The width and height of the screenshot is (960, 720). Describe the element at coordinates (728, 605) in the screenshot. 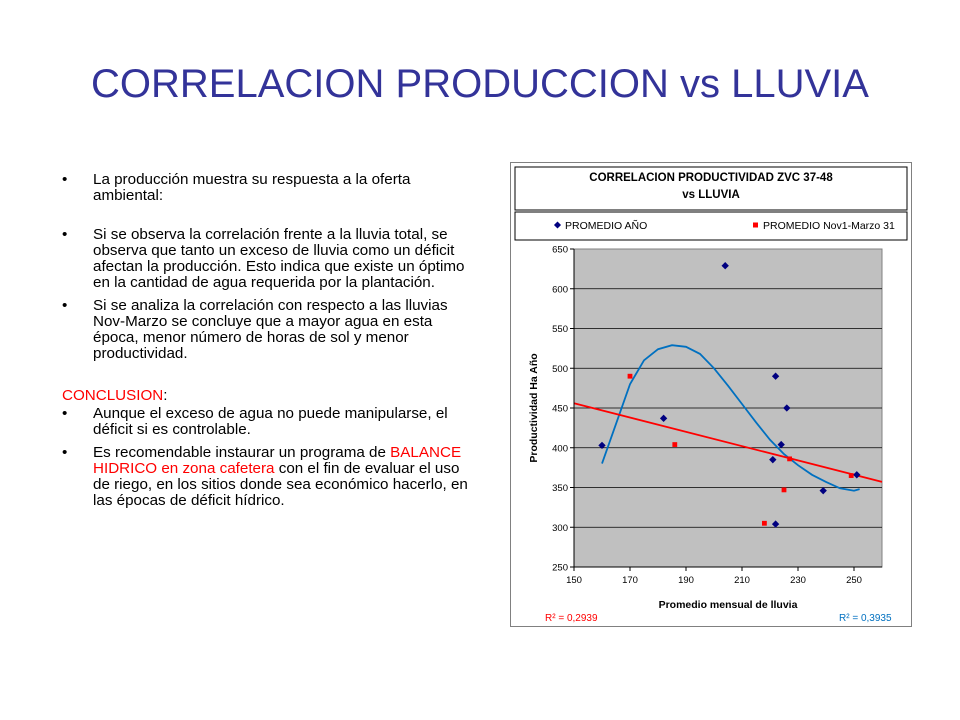

I see `x-axis-label: Promedio mensual de lluvia` at that location.